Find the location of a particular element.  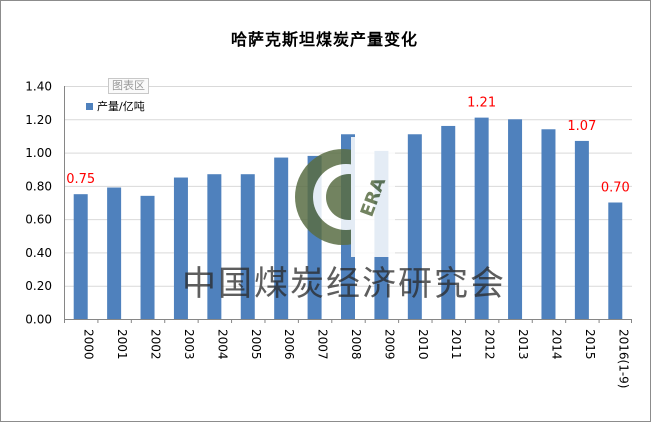

x-tick-label: 2003 is located at coordinates (189, 344).